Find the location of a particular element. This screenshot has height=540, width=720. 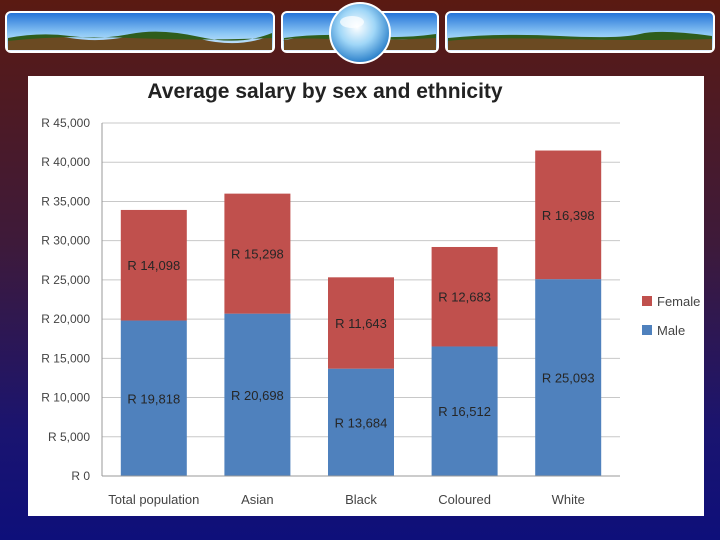

legend: Female Male is located at coordinates (671, 316).